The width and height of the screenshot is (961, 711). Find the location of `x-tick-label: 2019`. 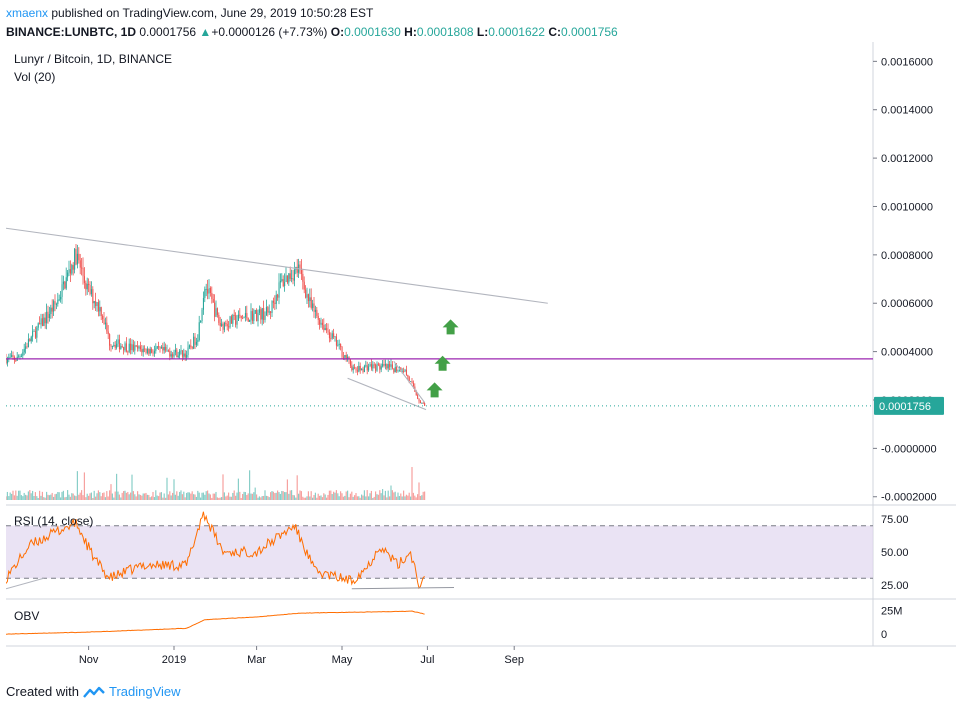

x-tick-label: 2019 is located at coordinates (174, 660).